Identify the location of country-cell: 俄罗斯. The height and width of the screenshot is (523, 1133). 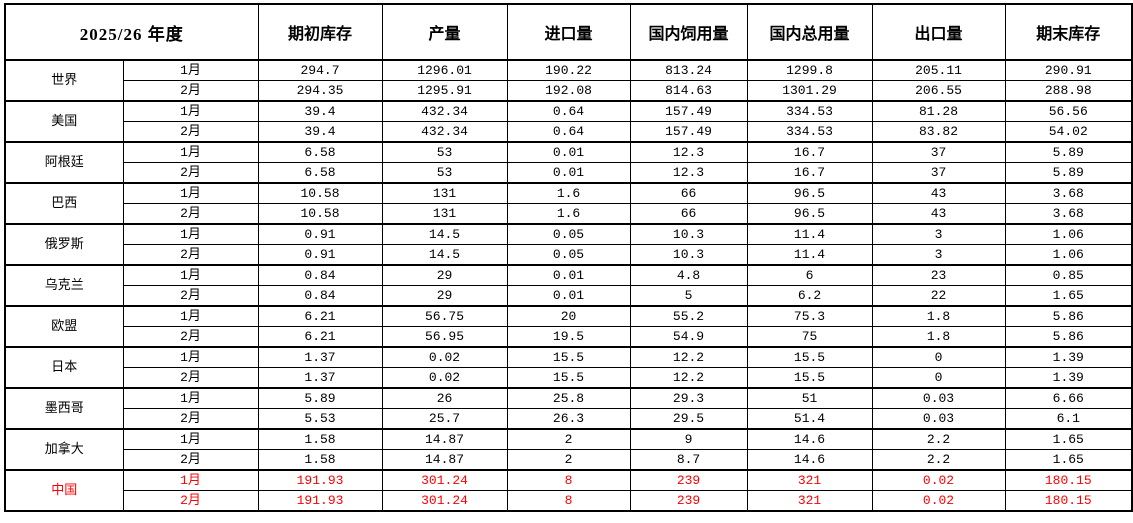
(64, 244).